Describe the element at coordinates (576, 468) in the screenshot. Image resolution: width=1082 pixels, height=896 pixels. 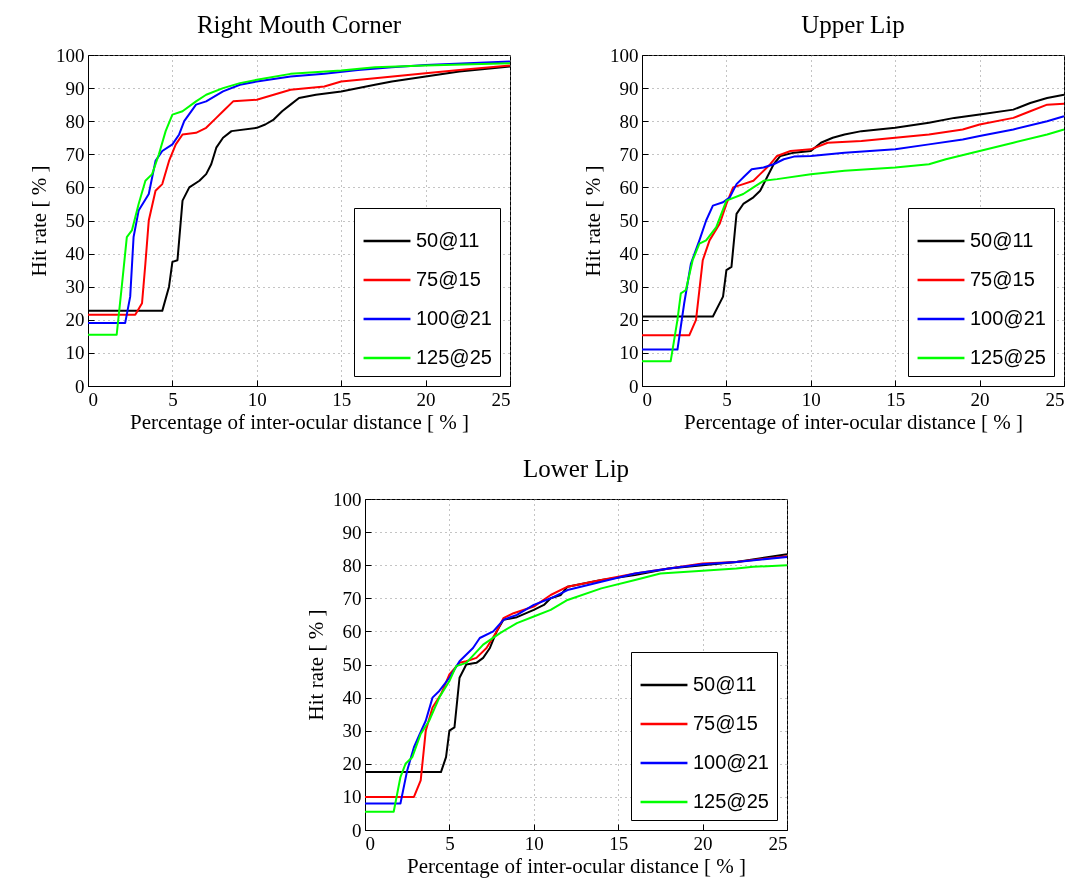
I see `chart-title: Lower Lip` at that location.